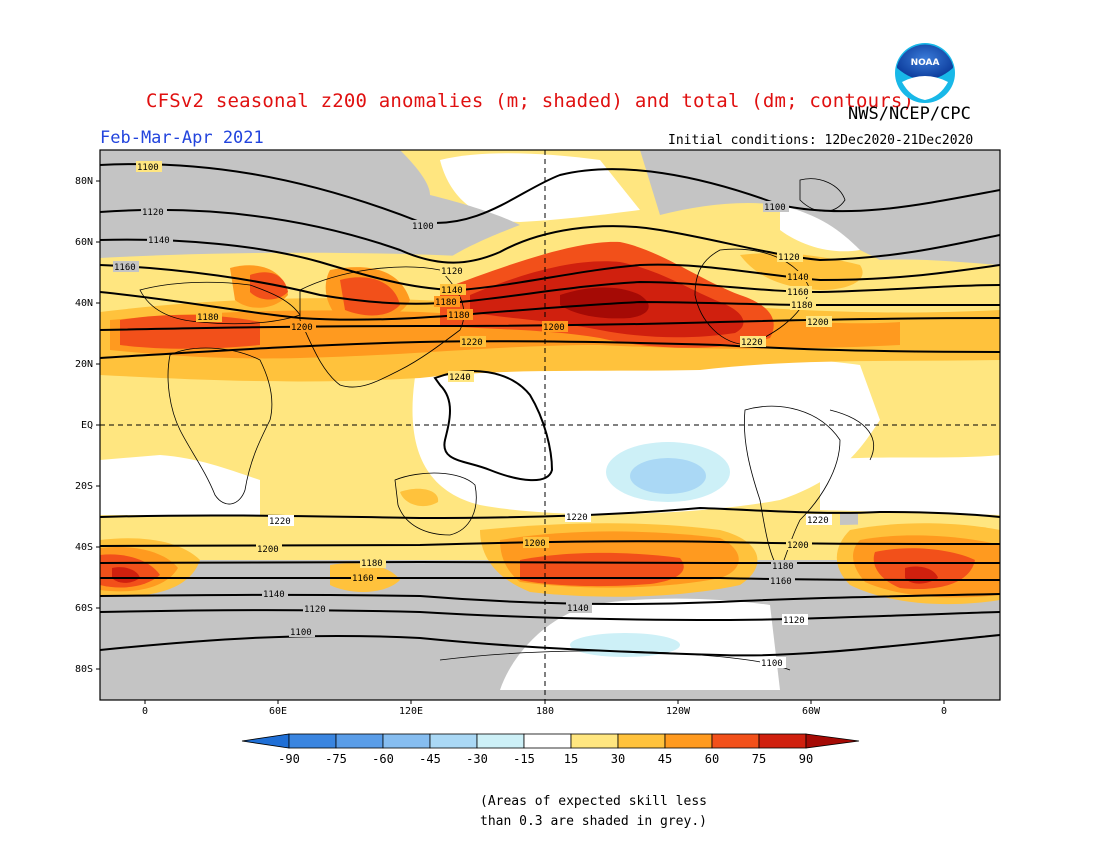  I want to click on lon-label: 120E, so click(411, 711).